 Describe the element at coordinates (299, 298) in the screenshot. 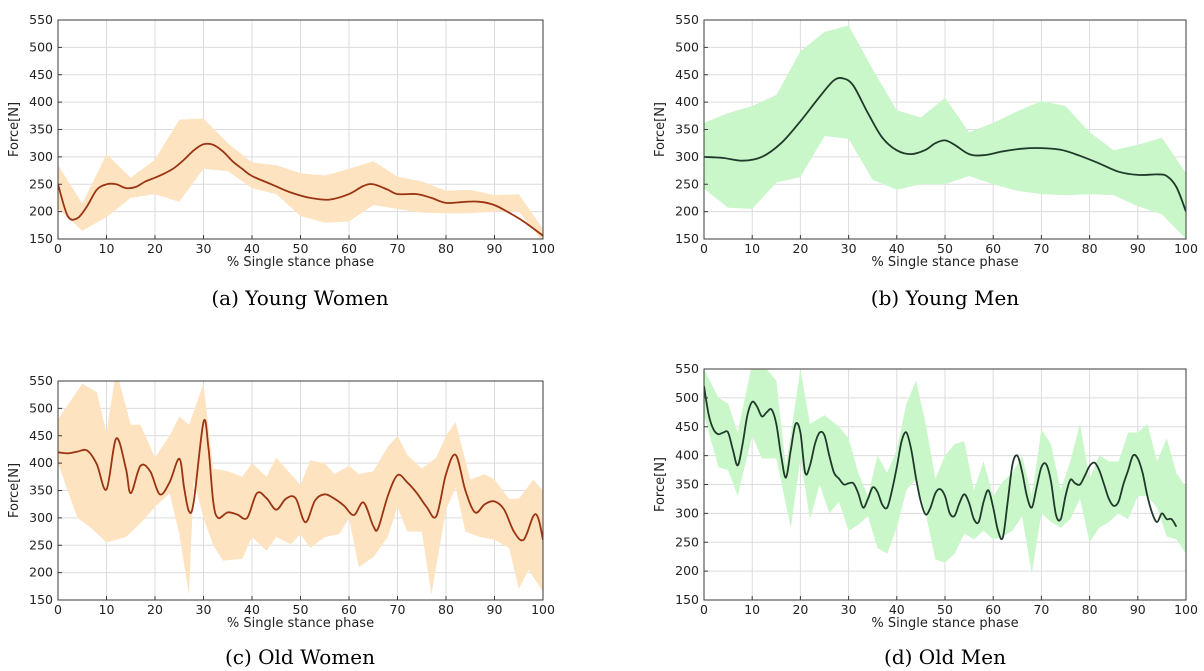

I see `panel-caption: (a) Young Women` at that location.